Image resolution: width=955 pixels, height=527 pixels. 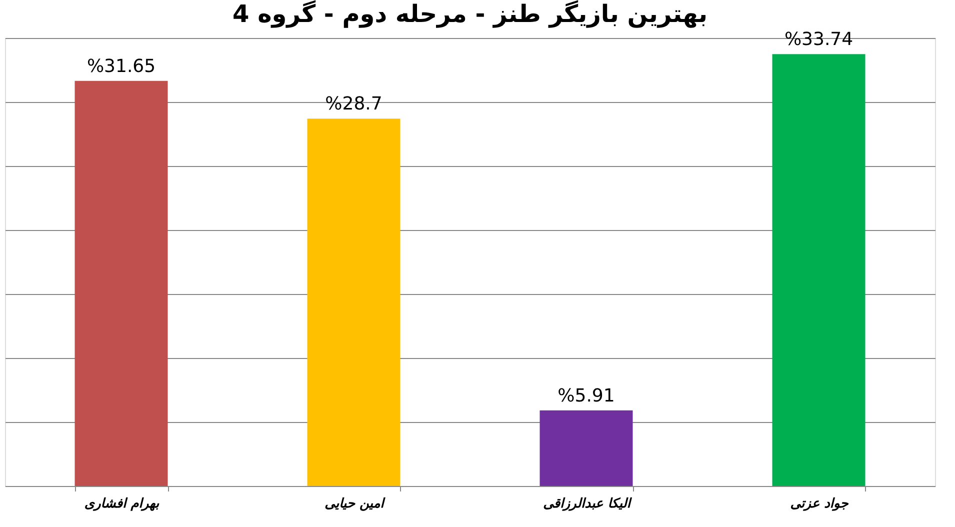 What do you see at coordinates (121, 66) in the screenshot?
I see `data-label: %31.65` at bounding box center [121, 66].